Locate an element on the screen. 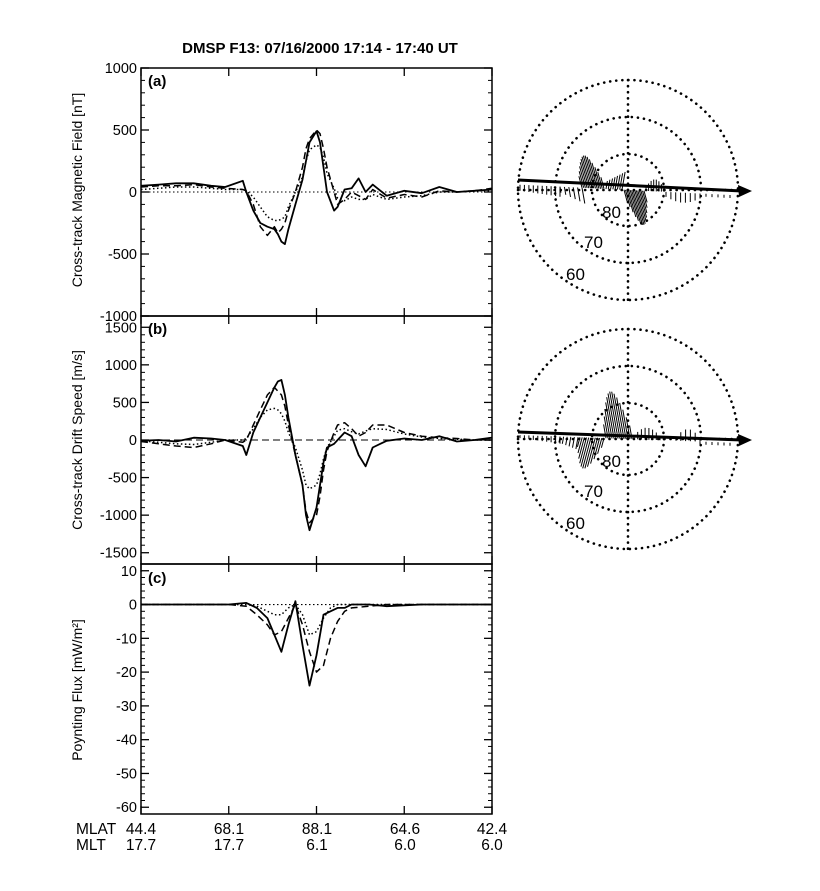 The height and width of the screenshot is (891, 820). panel-c-label: (c) is located at coordinates (157, 578).